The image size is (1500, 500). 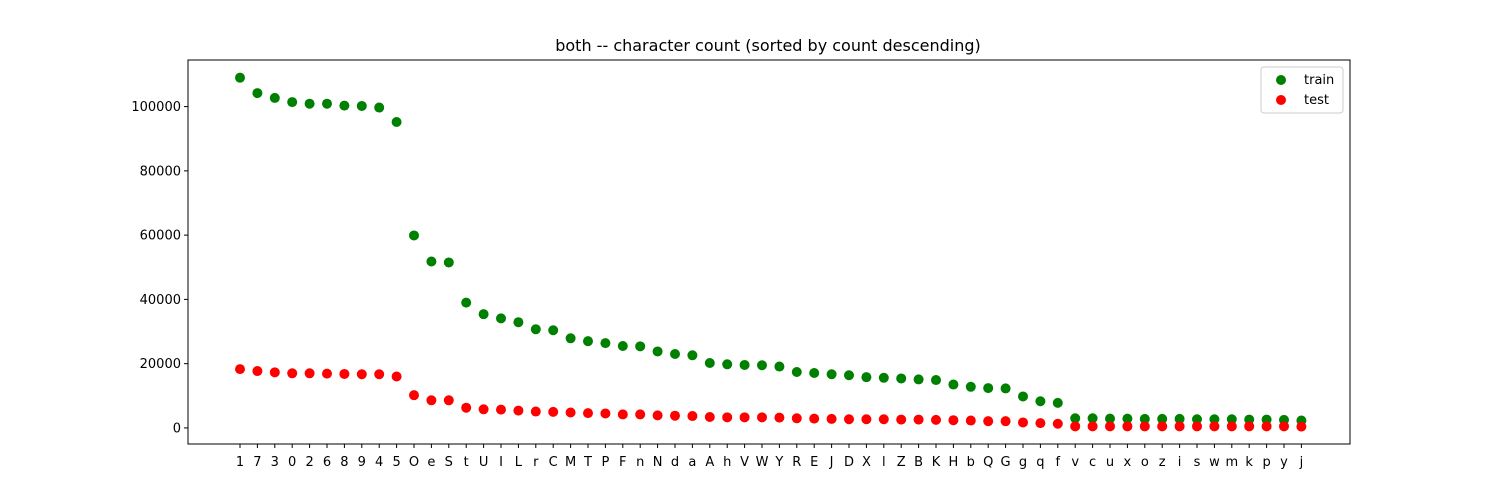 What do you see at coordinates (519, 462) in the screenshot?
I see `x-tick-label: L` at bounding box center [519, 462].